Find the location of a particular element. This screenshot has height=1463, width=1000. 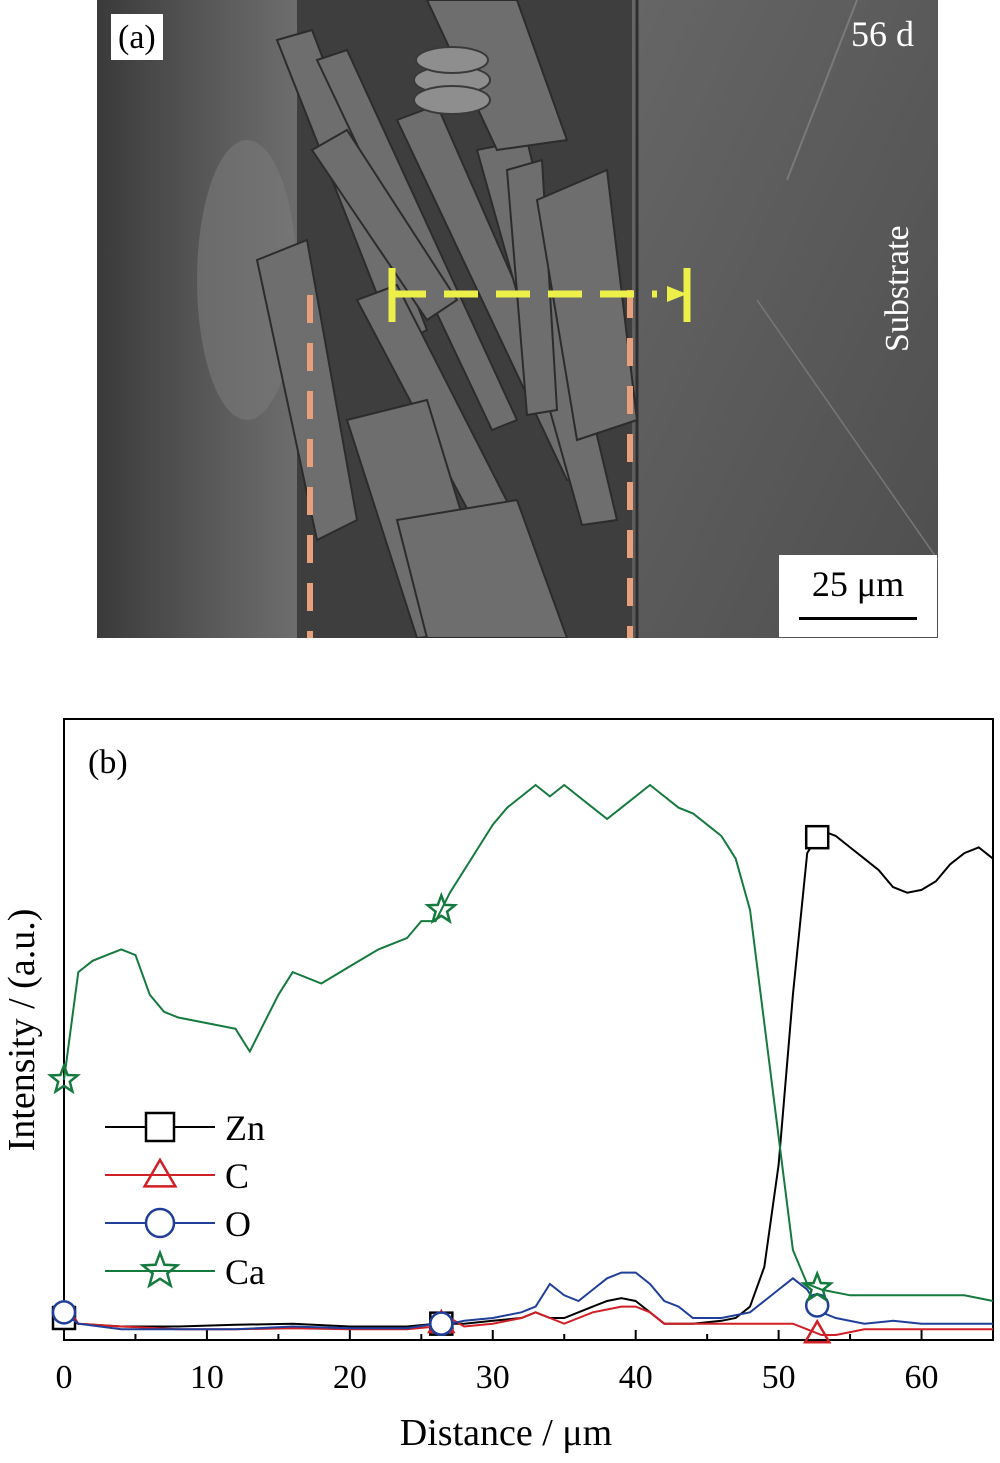

x-tick-label: 10 is located at coordinates (207, 1377).